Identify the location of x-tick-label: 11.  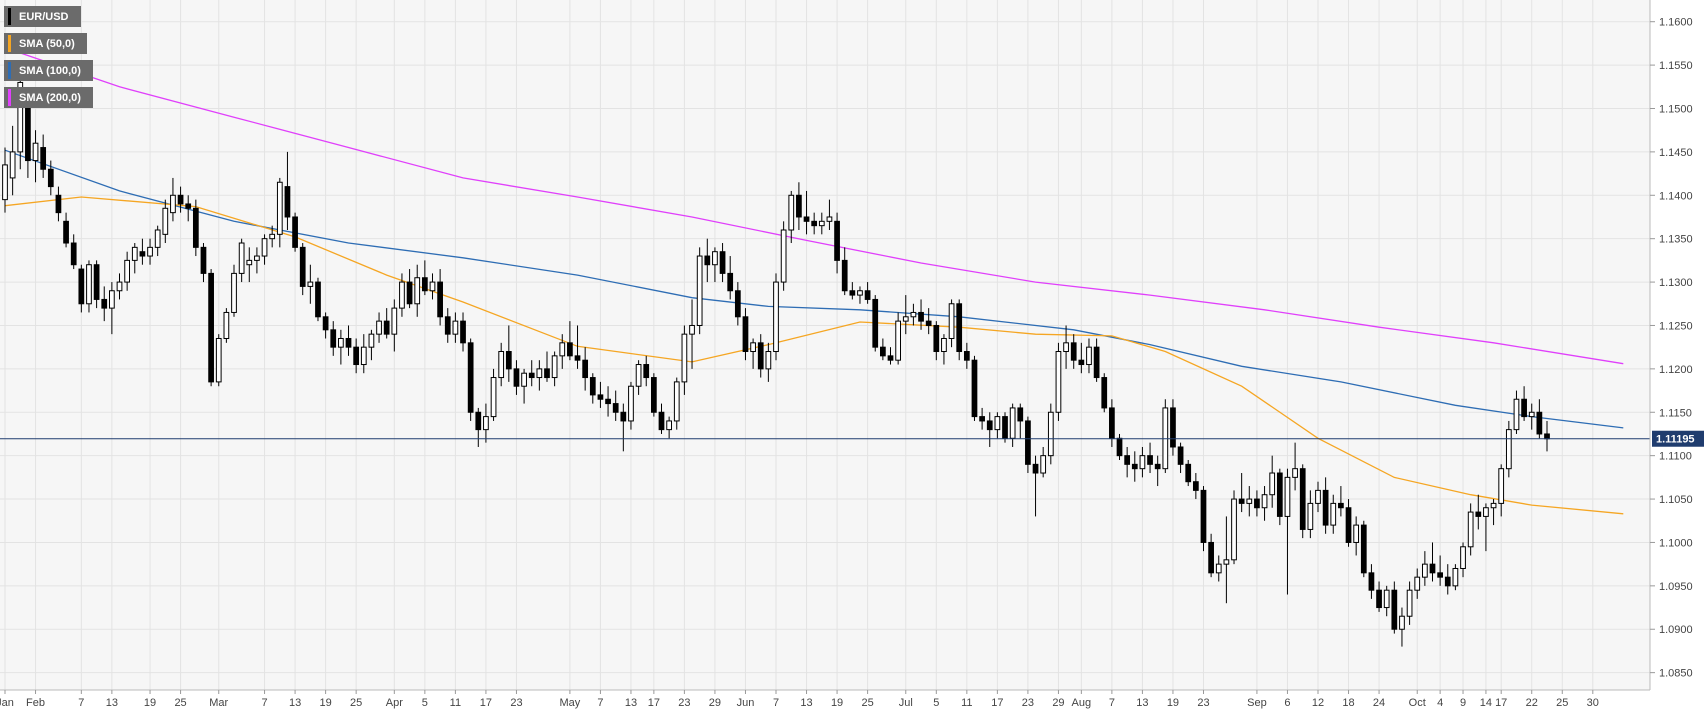
(455, 703).